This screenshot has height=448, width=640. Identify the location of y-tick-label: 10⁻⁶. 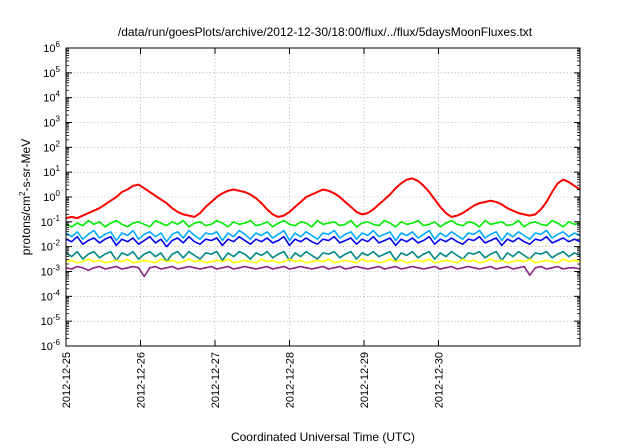
(51, 345).